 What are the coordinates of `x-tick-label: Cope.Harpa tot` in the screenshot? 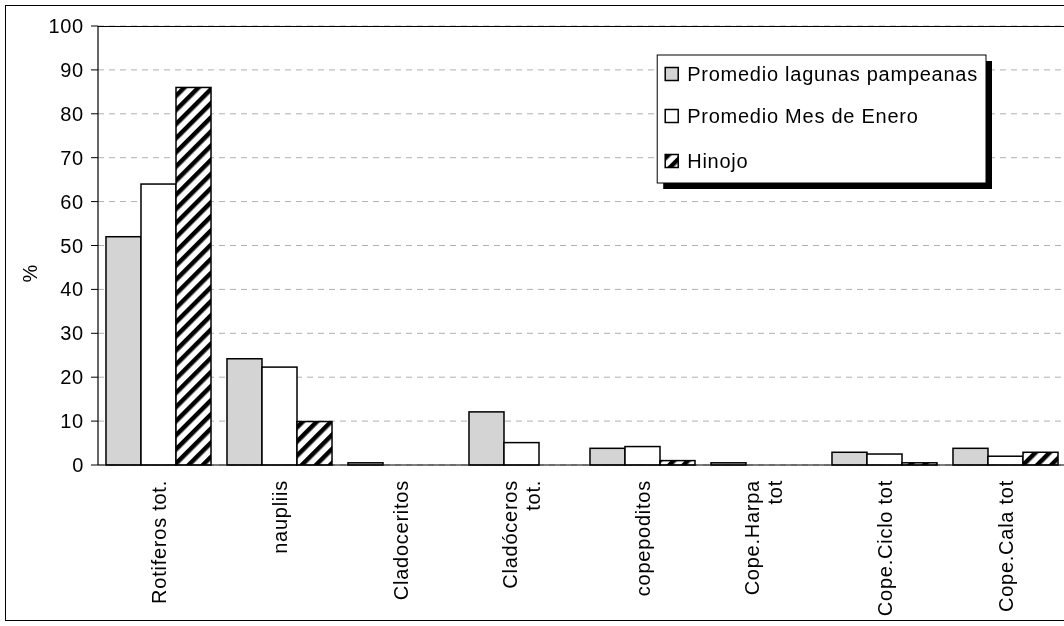 It's located at (763, 537).